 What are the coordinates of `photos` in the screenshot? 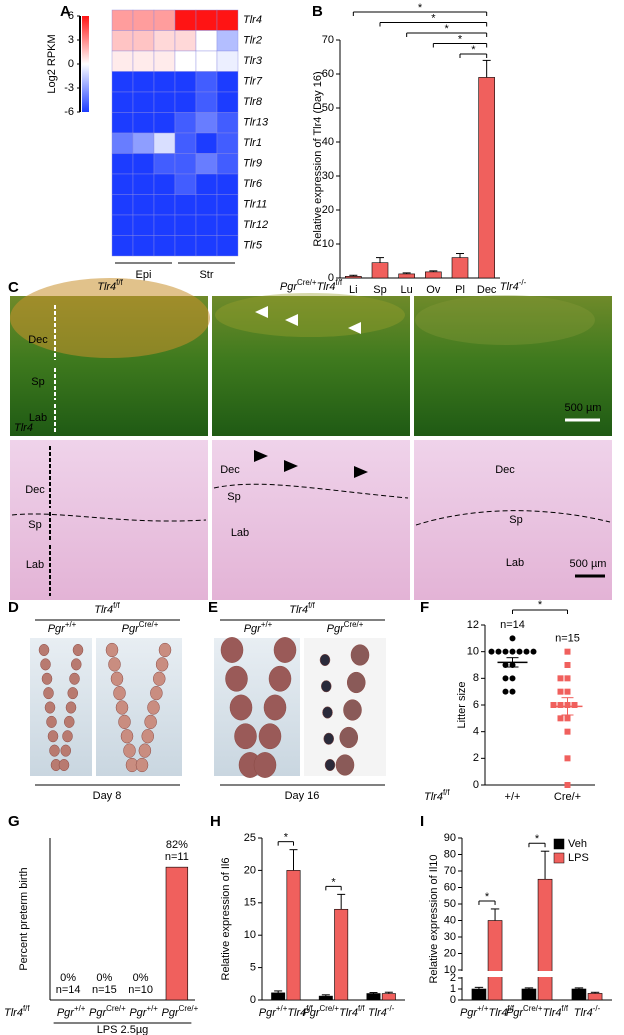 It's located at (208, 702).